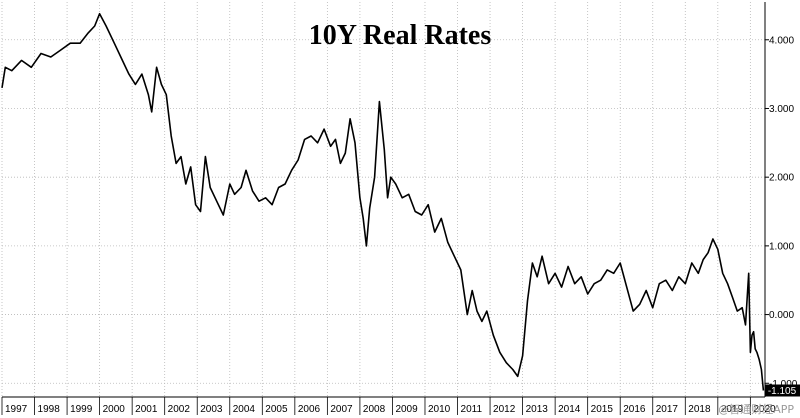  I want to click on x-tick-label: 2016, so click(634, 409).